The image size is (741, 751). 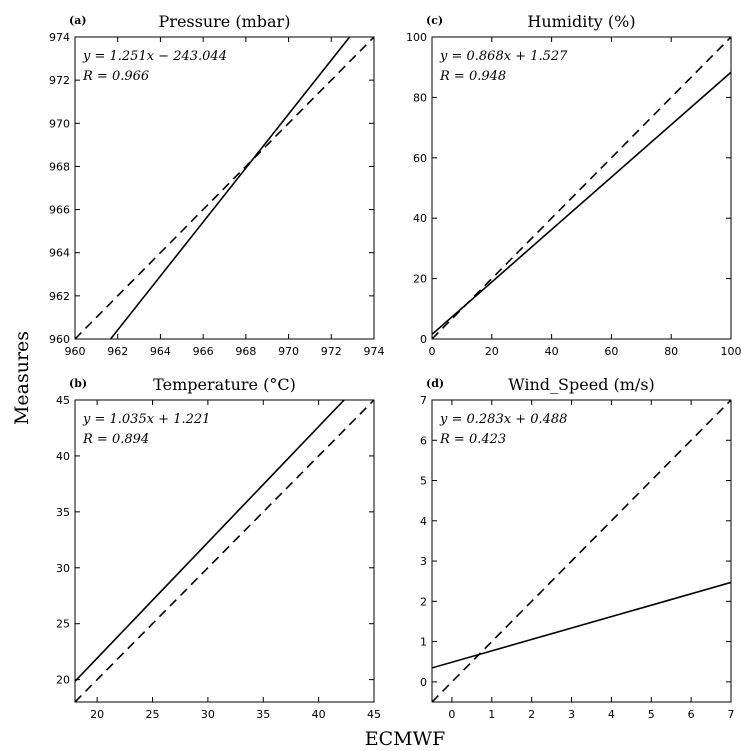 I want to click on panel-letter: (d), so click(x=435, y=383).